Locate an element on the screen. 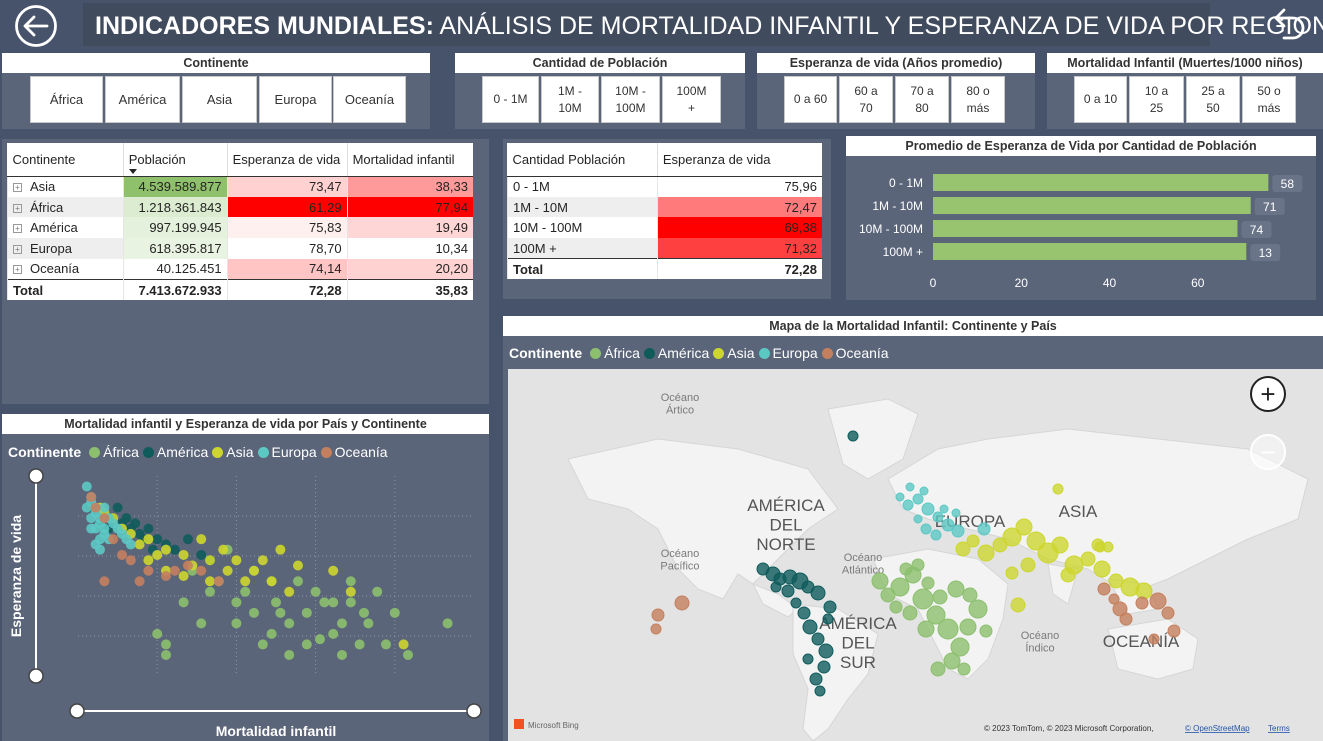 Image resolution: width=1323 pixels, height=741 pixels. legend-item-europa: Europa is located at coordinates (788, 353).